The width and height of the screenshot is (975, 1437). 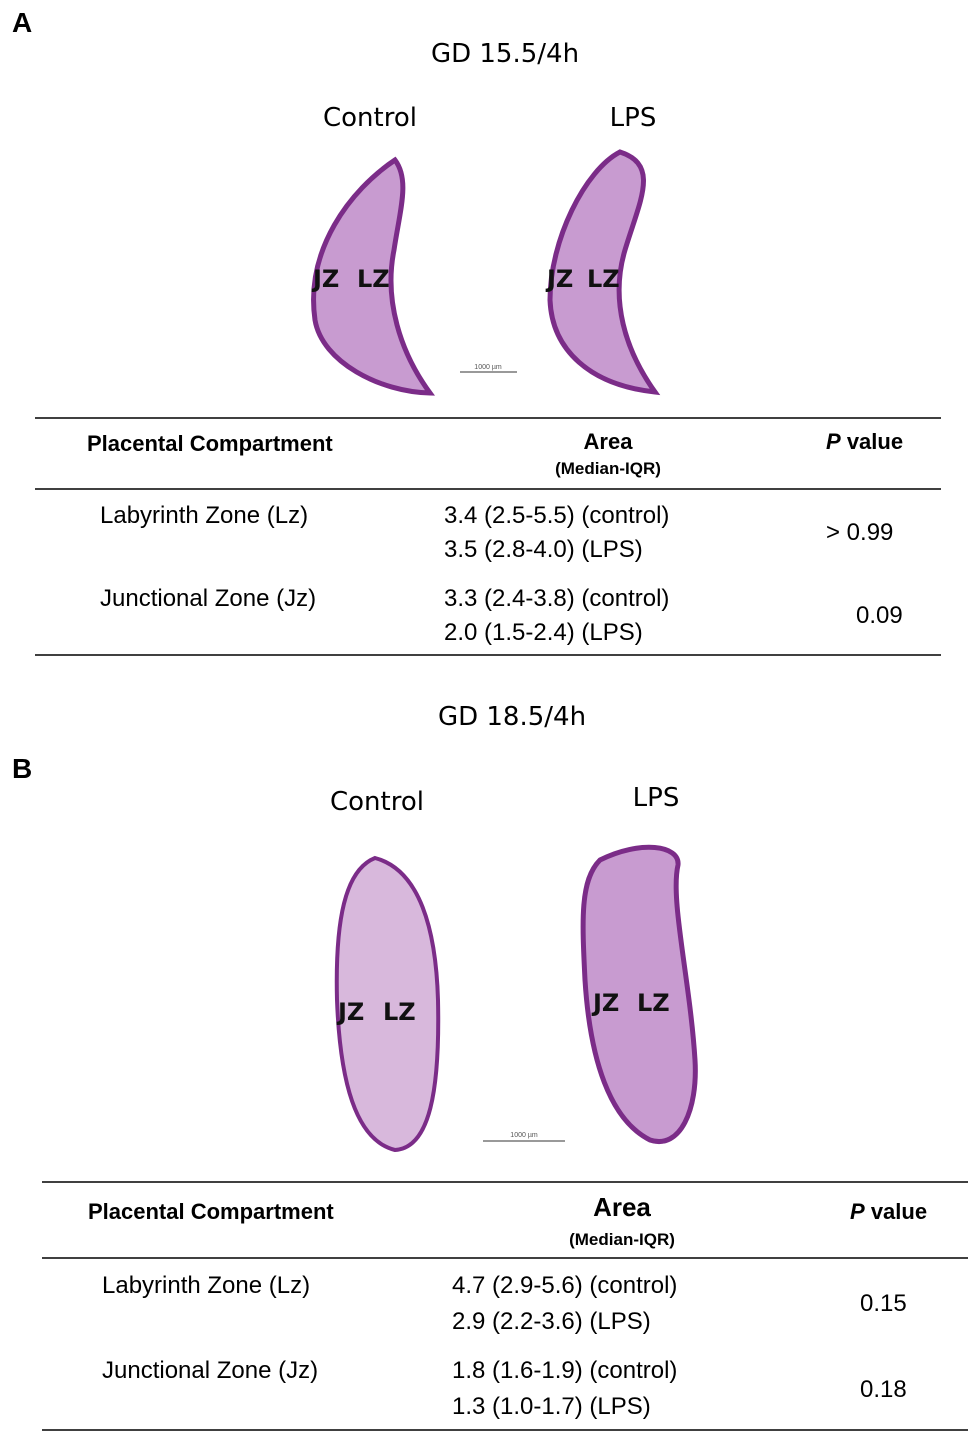 I want to click on area-value: 3.3 (2.4-3.8) (control), so click(x=556, y=598).